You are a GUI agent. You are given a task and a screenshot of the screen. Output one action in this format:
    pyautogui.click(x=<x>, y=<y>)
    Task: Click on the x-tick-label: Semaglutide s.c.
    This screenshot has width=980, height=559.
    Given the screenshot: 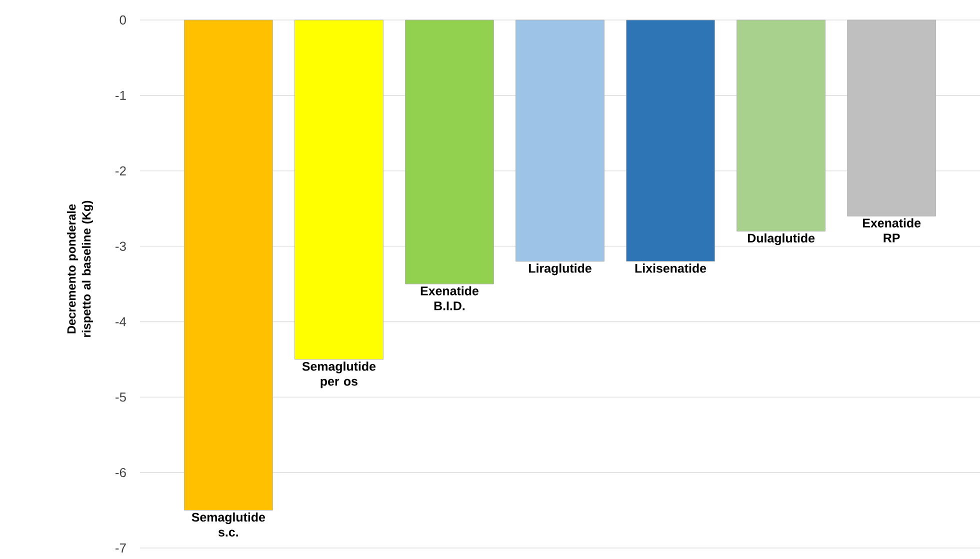 What is the action you would take?
    pyautogui.click(x=229, y=524)
    